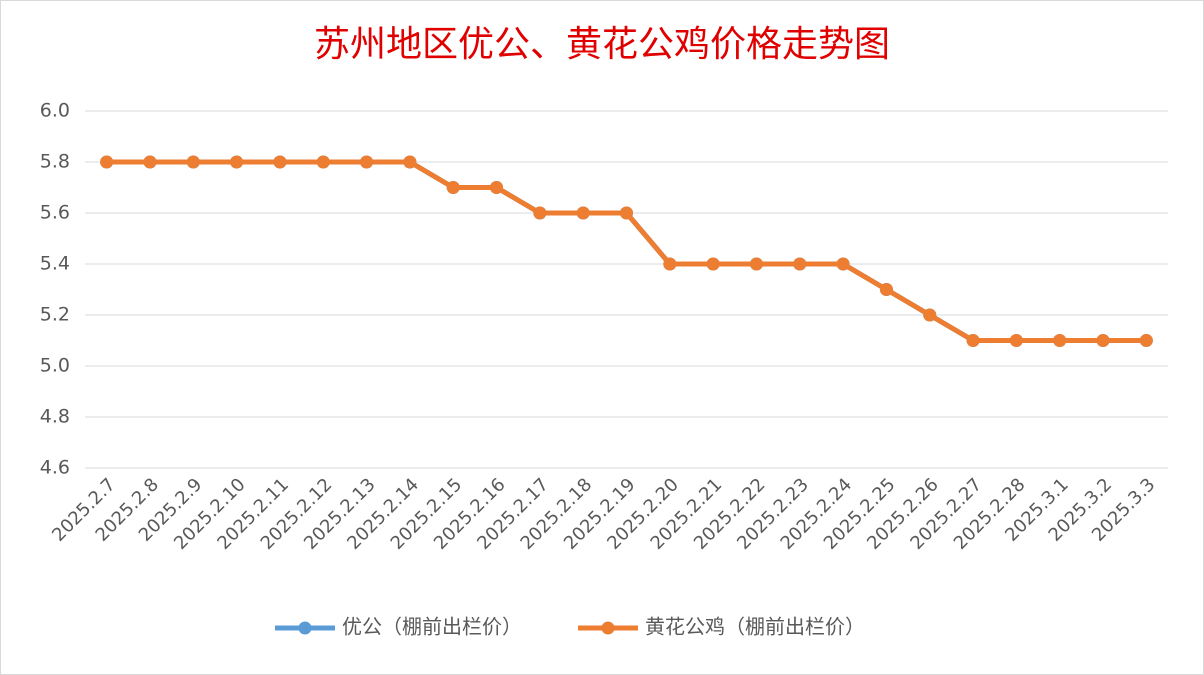 The height and width of the screenshot is (675, 1204). Describe the element at coordinates (432, 627) in the screenshot. I see `legend-label: 优公（棚前出栏价）` at that location.